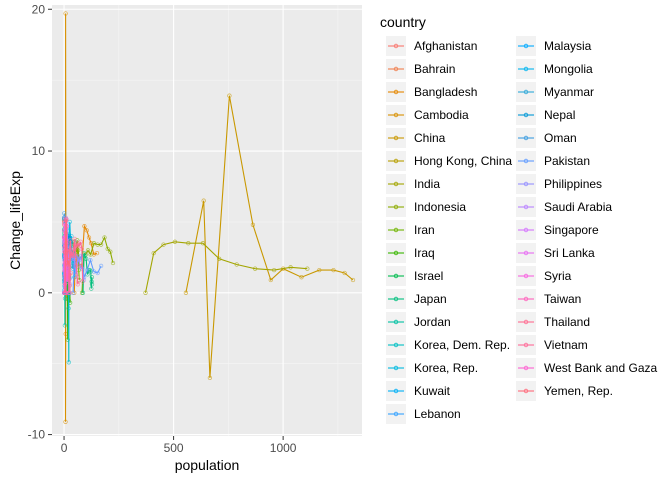 The image size is (672, 480). Describe the element at coordinates (445, 92) in the screenshot. I see `legend-label: Bangladesh` at that location.